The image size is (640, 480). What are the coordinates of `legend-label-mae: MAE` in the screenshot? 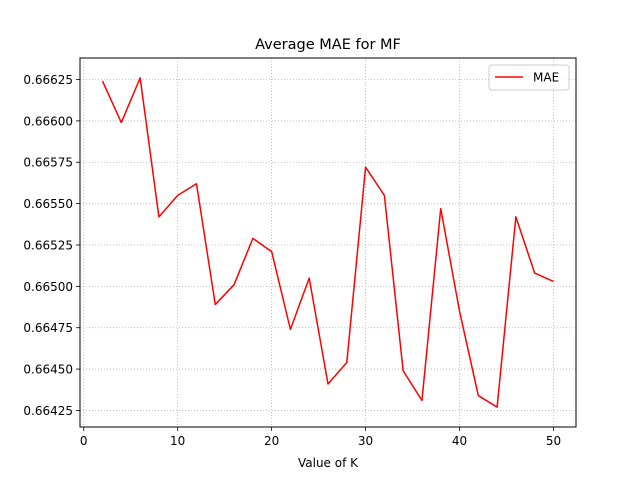 It's located at (546, 78).